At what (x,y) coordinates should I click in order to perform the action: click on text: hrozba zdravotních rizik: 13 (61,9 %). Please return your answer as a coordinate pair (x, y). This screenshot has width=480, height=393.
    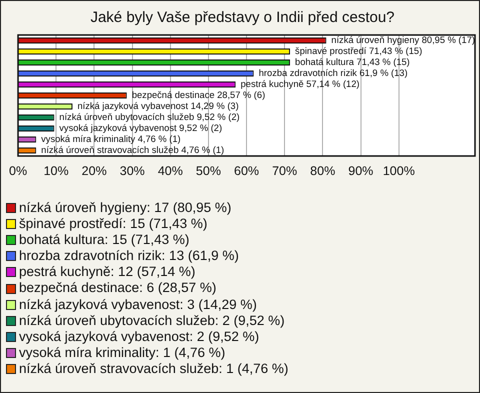
    Looking at the image, I should click on (129, 256).